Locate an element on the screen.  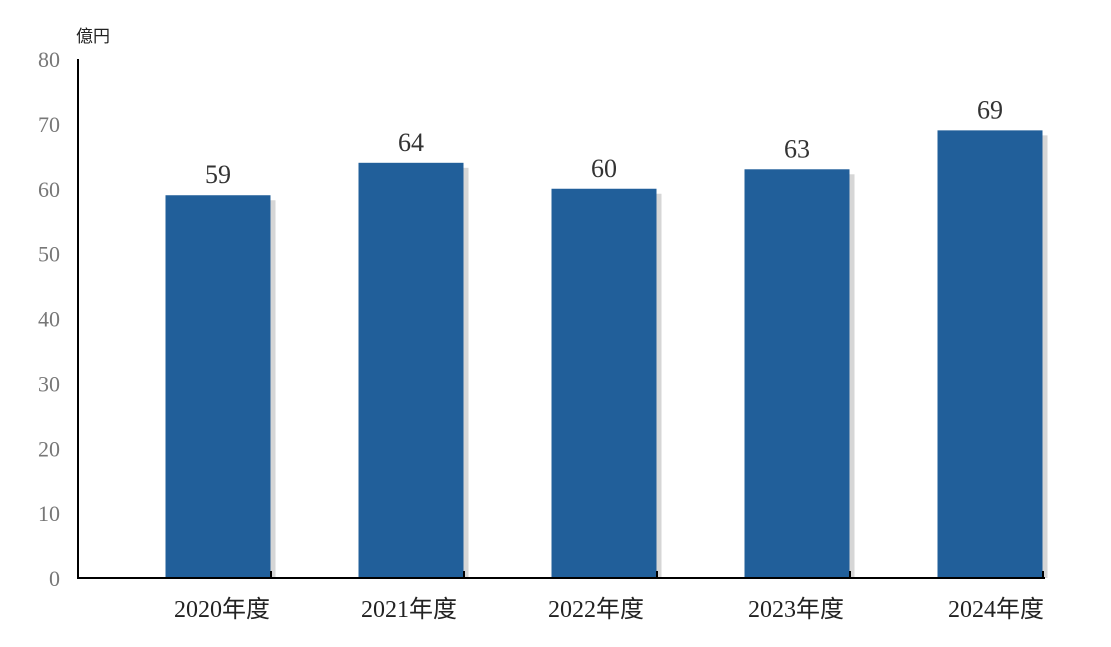
y-tick-label: 40 is located at coordinates (49, 319).